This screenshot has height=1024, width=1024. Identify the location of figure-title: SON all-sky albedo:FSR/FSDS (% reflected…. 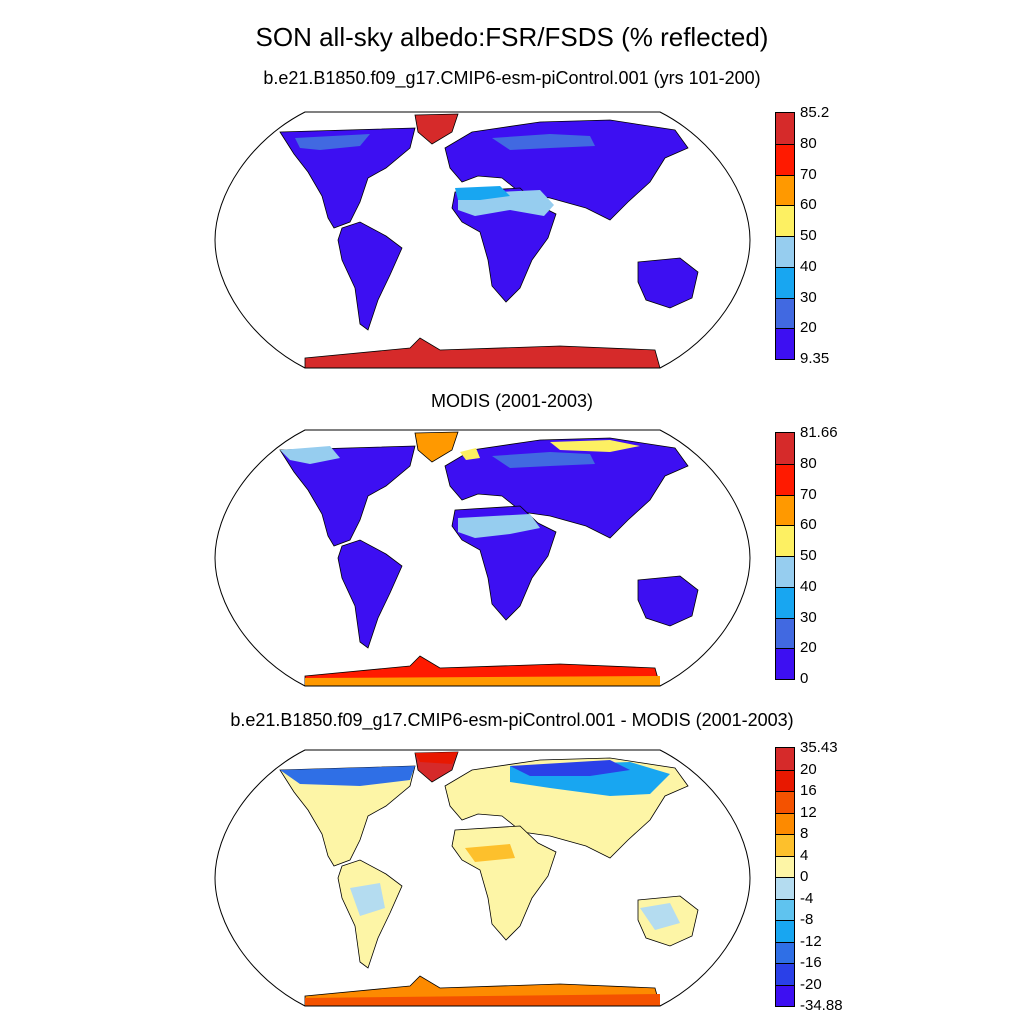
(512, 37).